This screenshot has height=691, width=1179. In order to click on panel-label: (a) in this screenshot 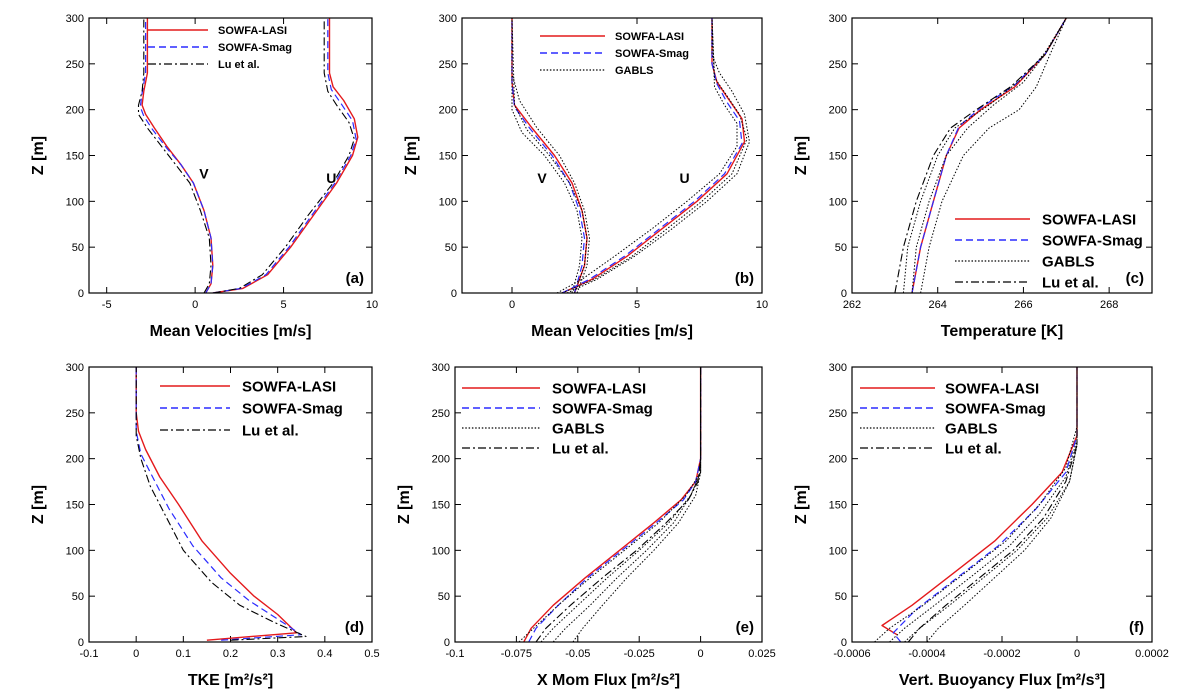, I will do `click(355, 278)`.